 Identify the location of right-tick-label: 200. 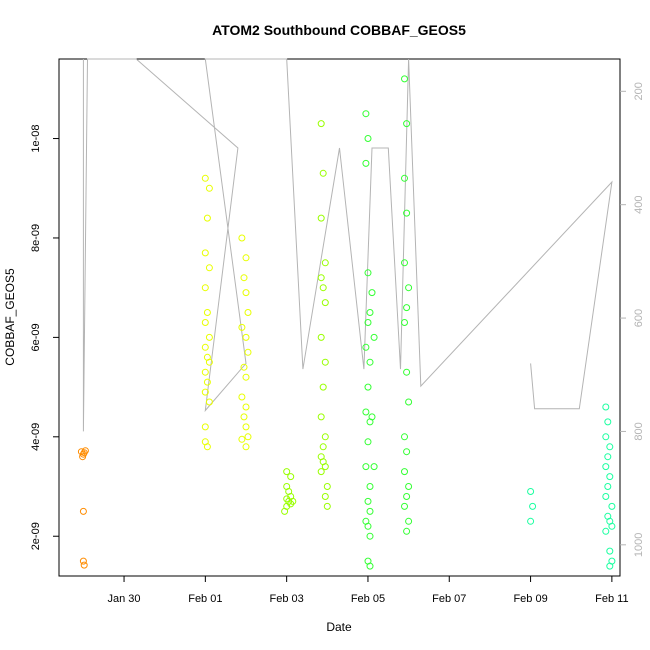
(639, 91).